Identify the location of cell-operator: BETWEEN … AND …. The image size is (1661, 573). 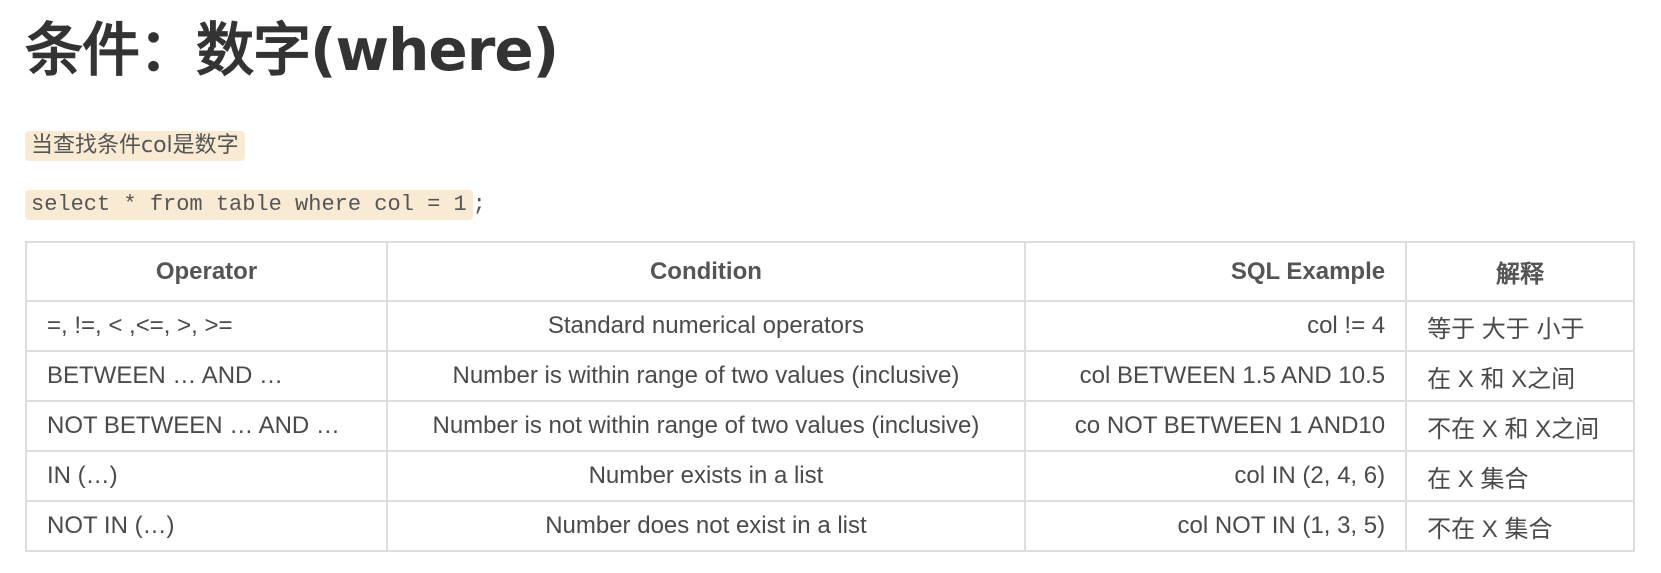
(206, 376).